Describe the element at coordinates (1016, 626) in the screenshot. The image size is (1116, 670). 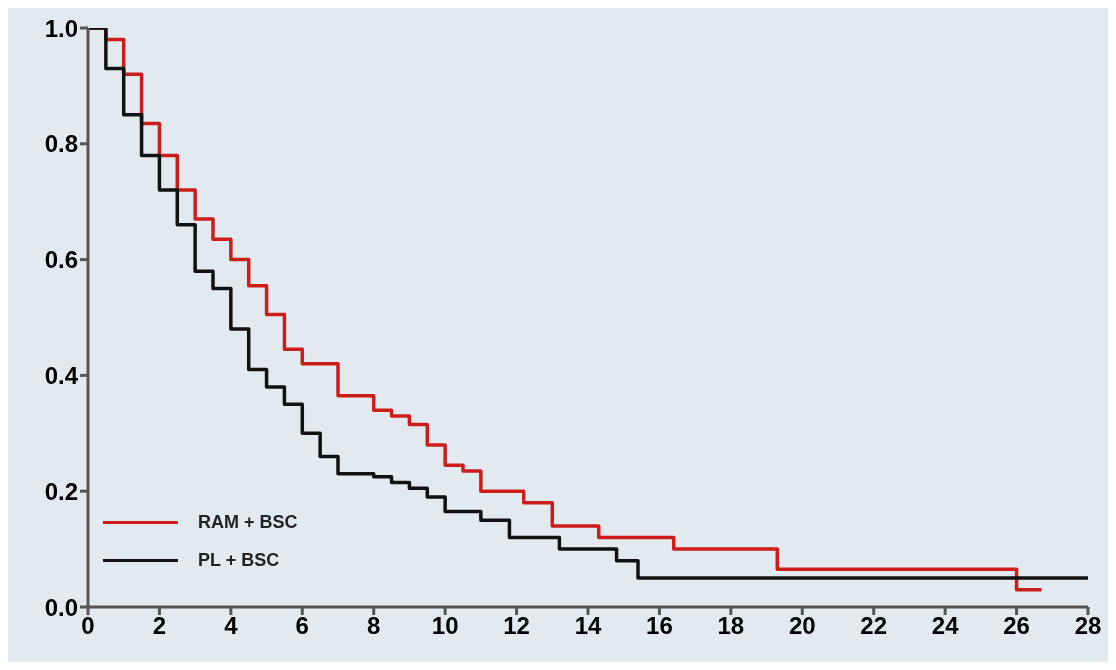
I see `x-tick-label: 26` at that location.